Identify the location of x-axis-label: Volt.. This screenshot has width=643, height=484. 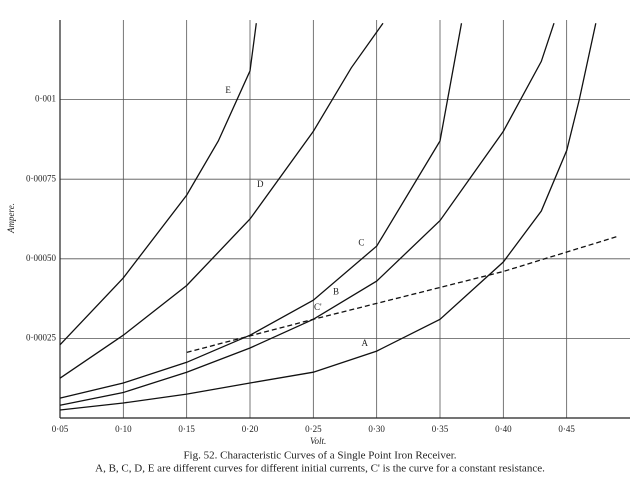
(318, 441).